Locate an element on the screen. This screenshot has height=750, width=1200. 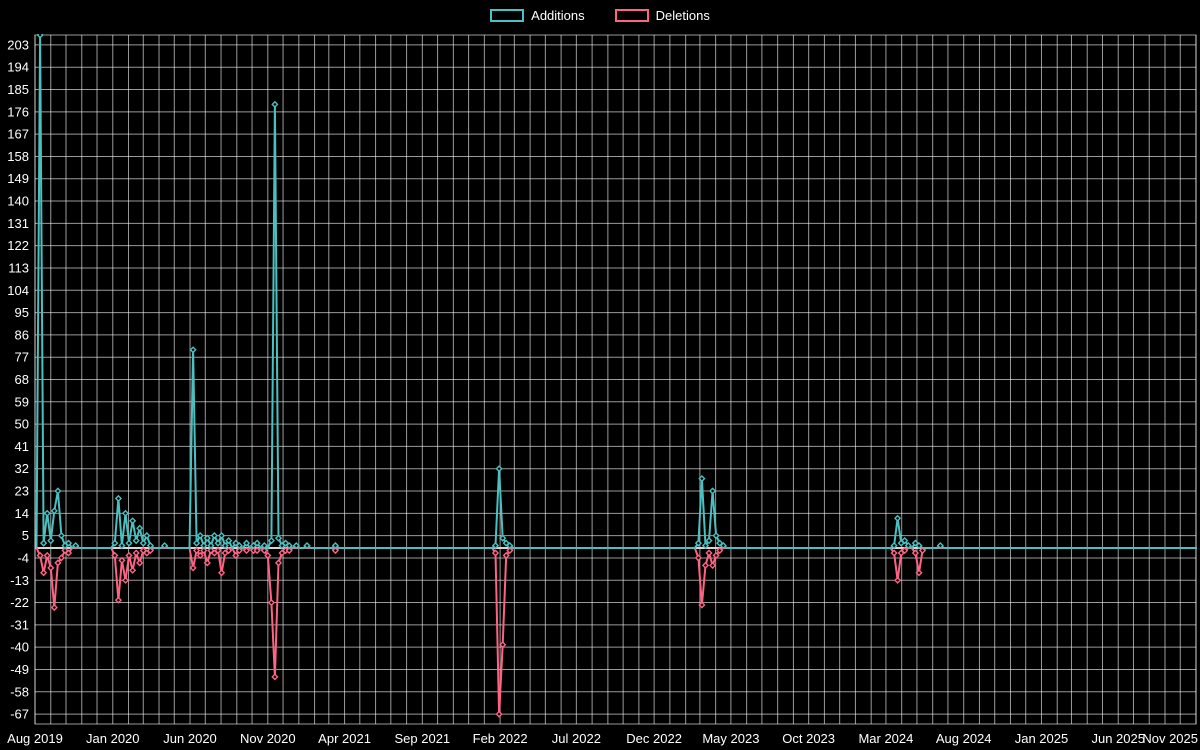
x-tick-label: Feb 2022 is located at coordinates (500, 738).